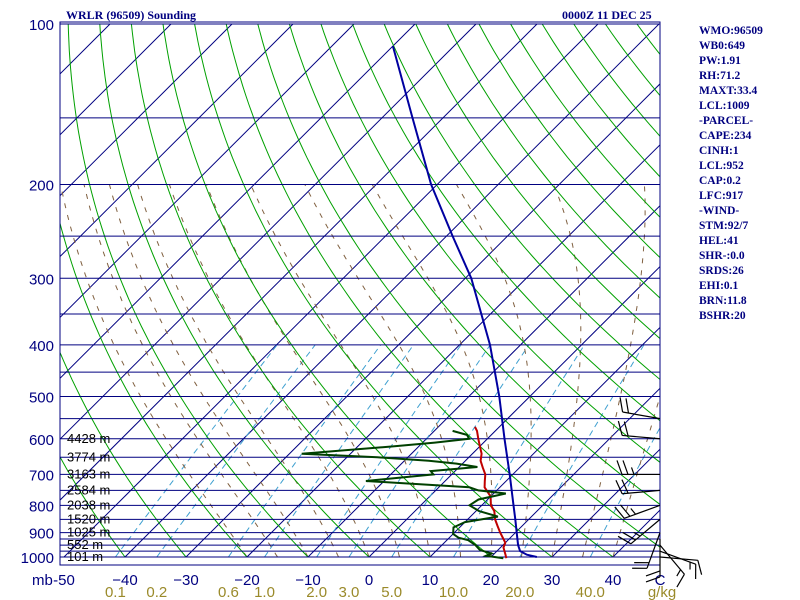 Image resolution: width=800 pixels, height=600 pixels. What do you see at coordinates (726, 121) in the screenshot?
I see `stat-parcel-heading: -PARCEL-` at bounding box center [726, 121].